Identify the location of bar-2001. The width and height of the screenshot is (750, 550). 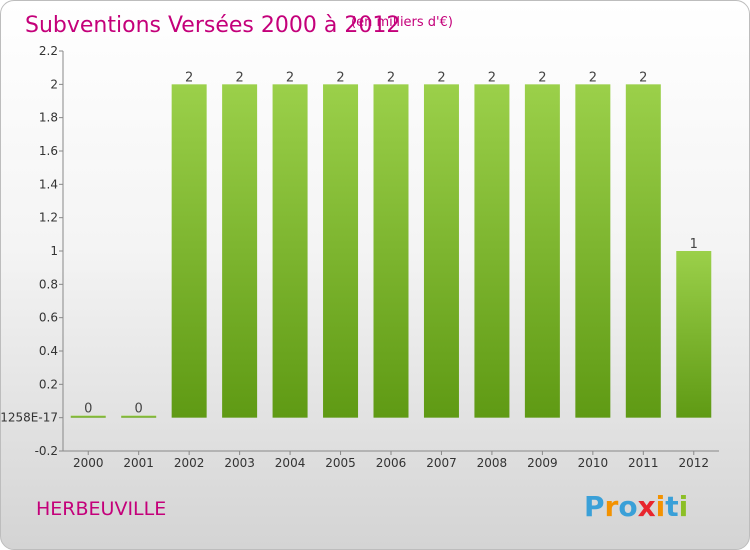
(139, 416).